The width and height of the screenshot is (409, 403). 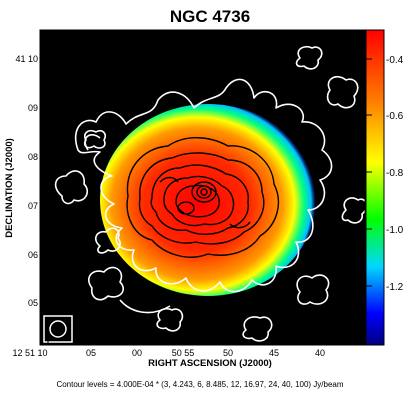 I want to click on colorbar-tick-label: -0.8, so click(x=395, y=173).